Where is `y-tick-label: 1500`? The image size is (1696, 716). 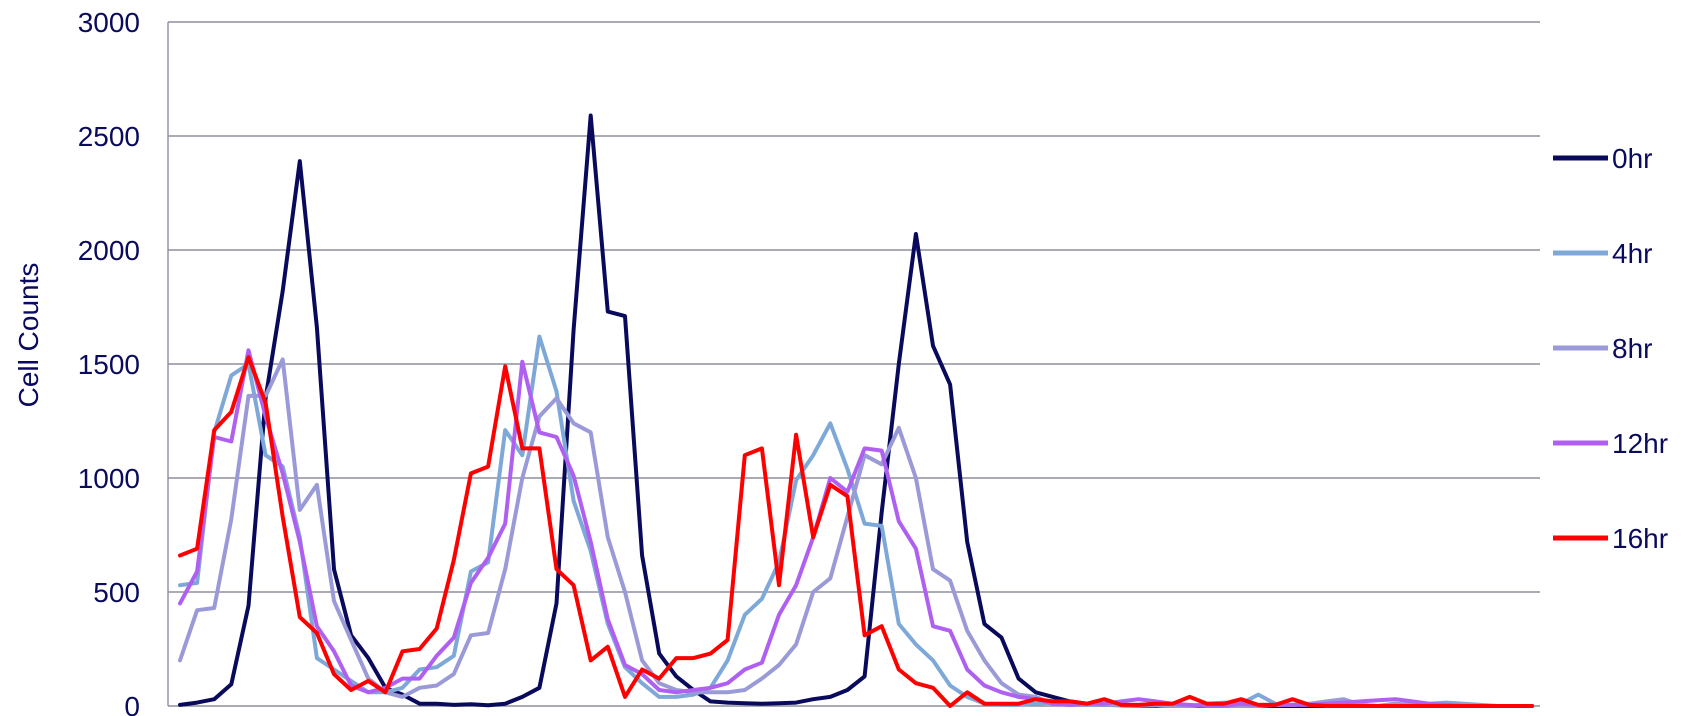
y-tick-label: 1500 is located at coordinates (109, 364).